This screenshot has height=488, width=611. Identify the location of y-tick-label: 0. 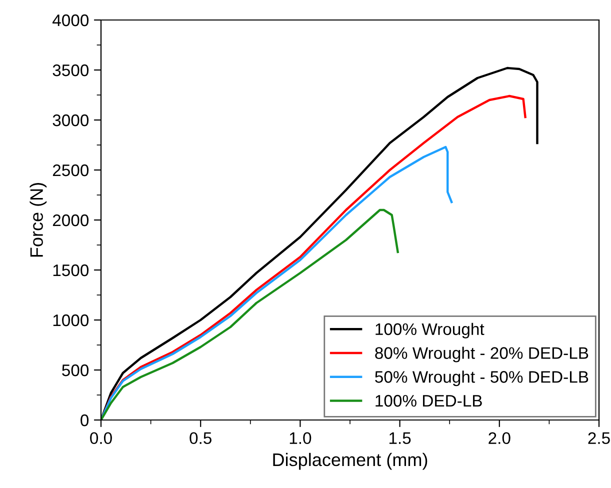
(84, 420).